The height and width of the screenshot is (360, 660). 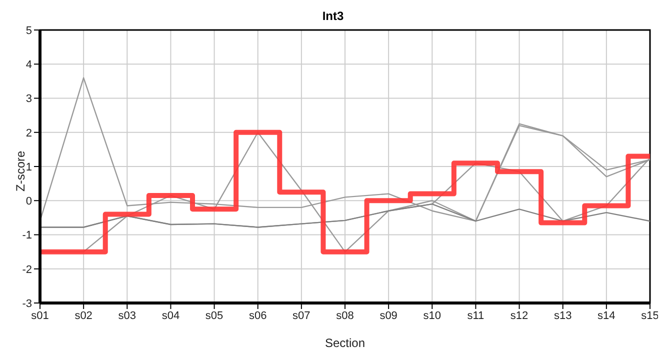 I want to click on x-tick-label: s08, so click(x=345, y=316).